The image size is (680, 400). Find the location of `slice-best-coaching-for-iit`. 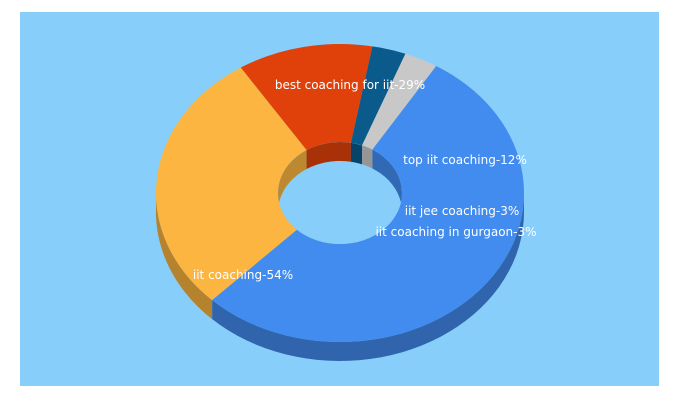

slice-best-coaching-for-iit is located at coordinates (231, 184).